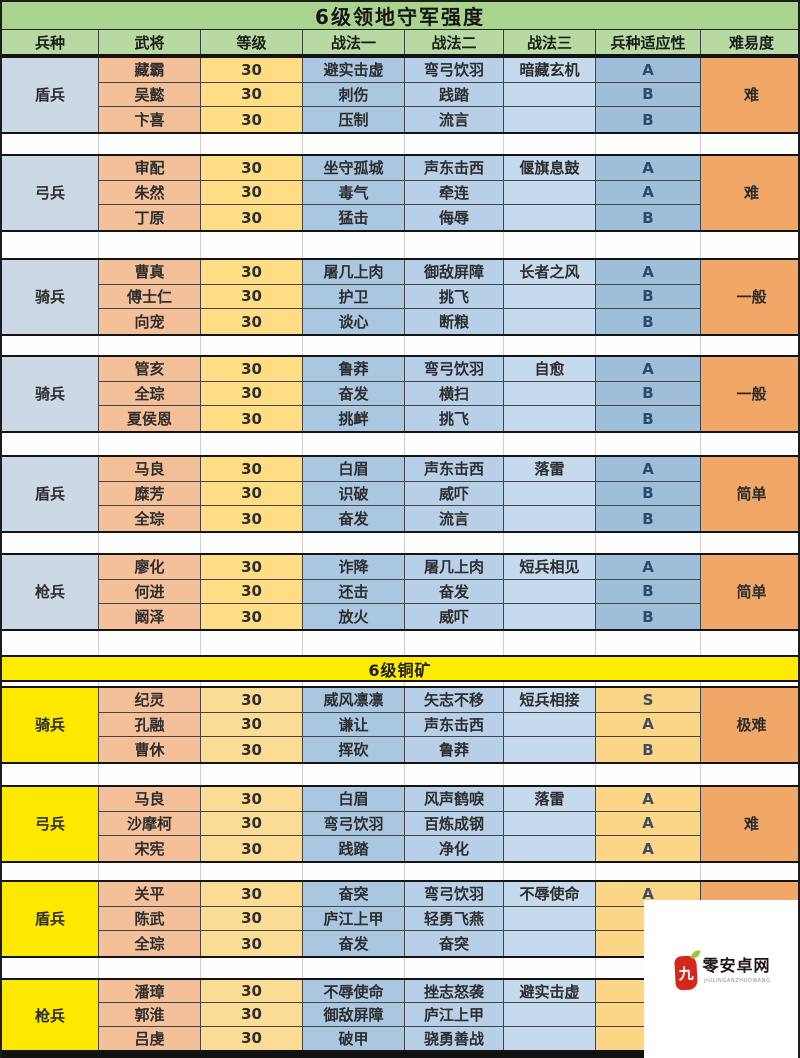 This screenshot has width=800, height=1058. I want to click on tactic2-cell: 挫志怒袭, so click(454, 992).